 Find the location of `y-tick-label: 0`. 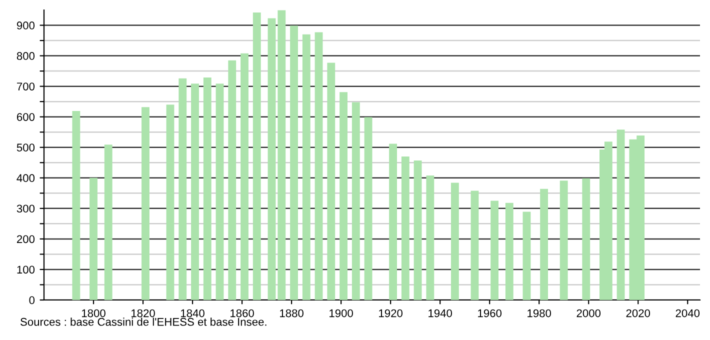

y-tick-label: 0 is located at coordinates (32, 300).